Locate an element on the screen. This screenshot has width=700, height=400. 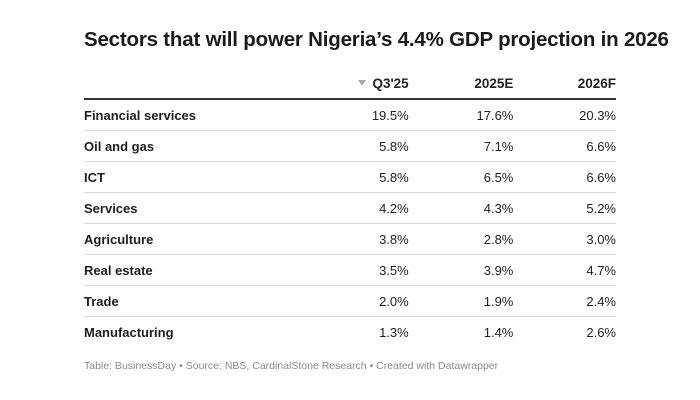
cell-2025e: 4.3% is located at coordinates (461, 208).